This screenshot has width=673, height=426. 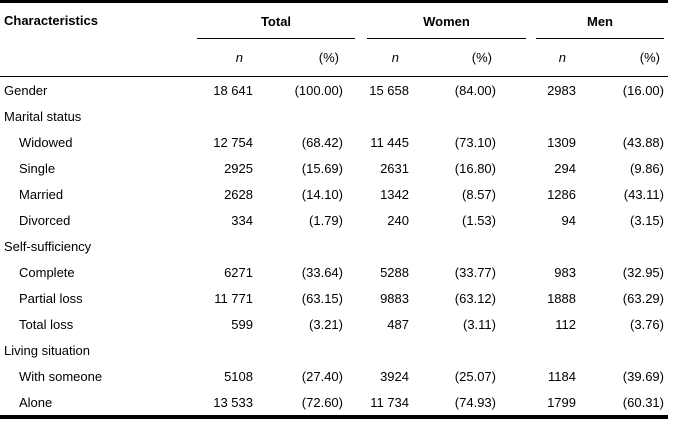 I want to click on table-row: Single 2925 (15.69) 2631 (16.80) 294 (9.86), so click(x=334, y=168).